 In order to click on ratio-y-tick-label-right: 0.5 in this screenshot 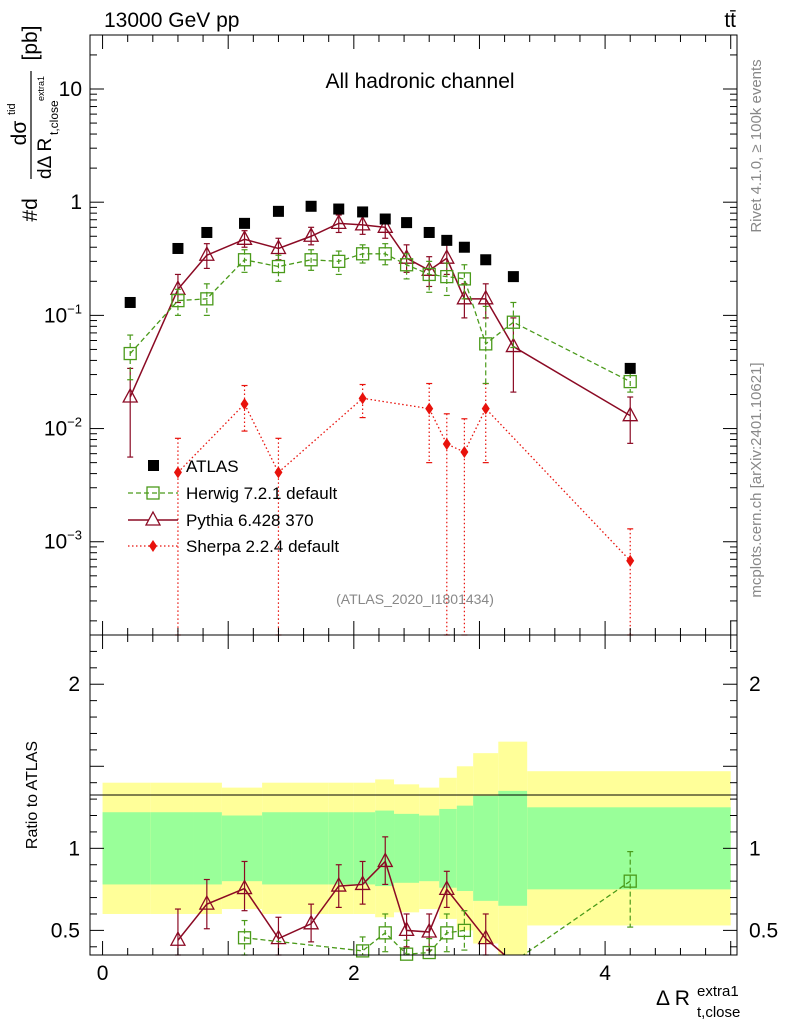, I will do `click(763, 930)`.